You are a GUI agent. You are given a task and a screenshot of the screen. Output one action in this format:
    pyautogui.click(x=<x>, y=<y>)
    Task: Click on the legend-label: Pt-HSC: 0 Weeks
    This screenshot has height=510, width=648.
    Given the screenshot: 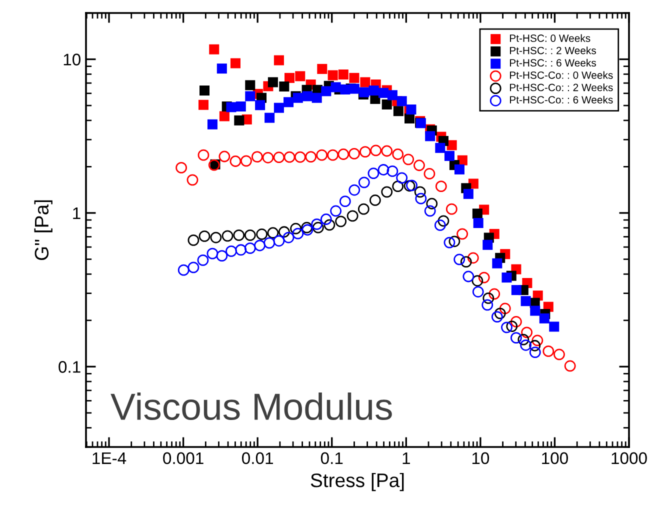 What is the action you would take?
    pyautogui.click(x=550, y=38)
    